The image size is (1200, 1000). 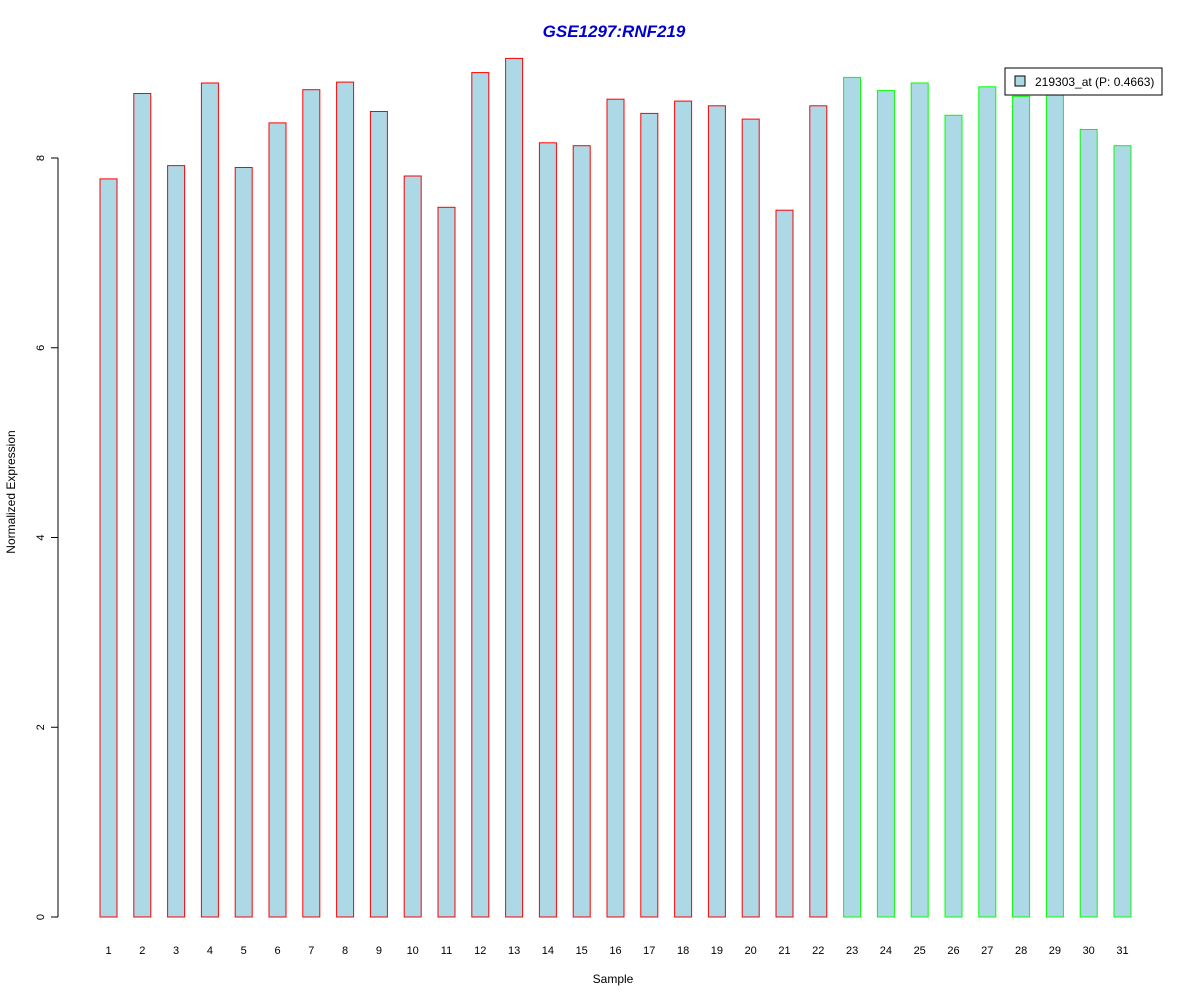 I want to click on x-tick-label: 25, so click(x=920, y=951).